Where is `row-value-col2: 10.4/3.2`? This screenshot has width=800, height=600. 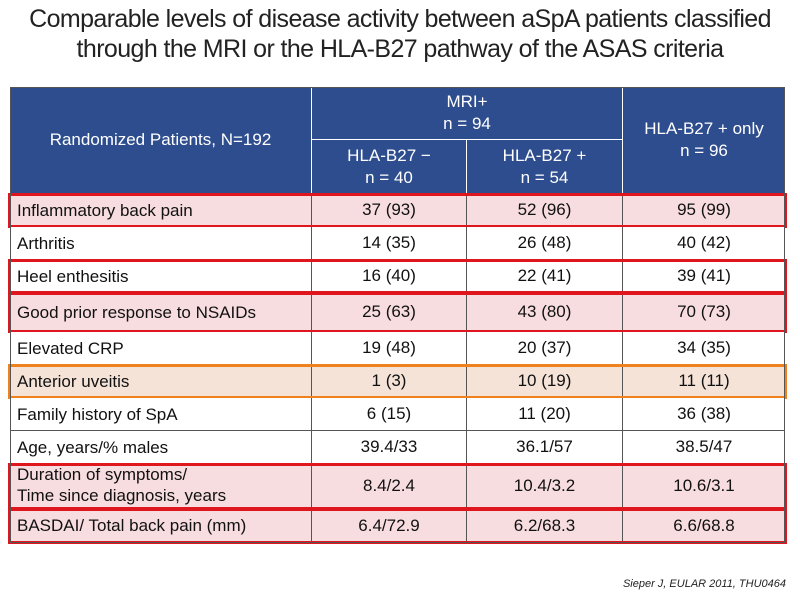
row-value-col2: 10.4/3.2 is located at coordinates (545, 486).